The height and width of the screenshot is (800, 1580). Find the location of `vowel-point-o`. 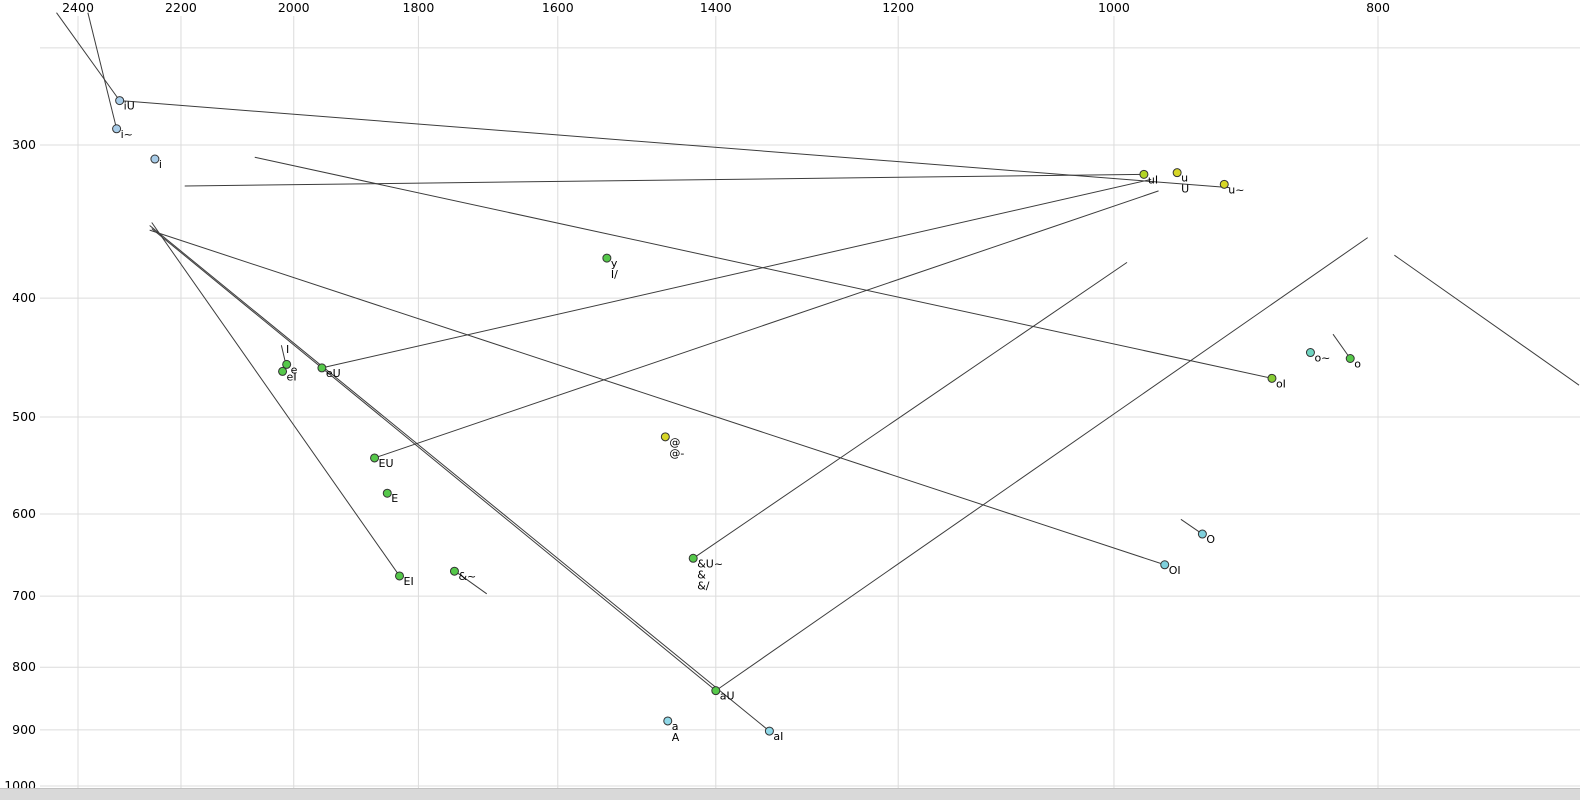

vowel-point-o is located at coordinates (1350, 358).